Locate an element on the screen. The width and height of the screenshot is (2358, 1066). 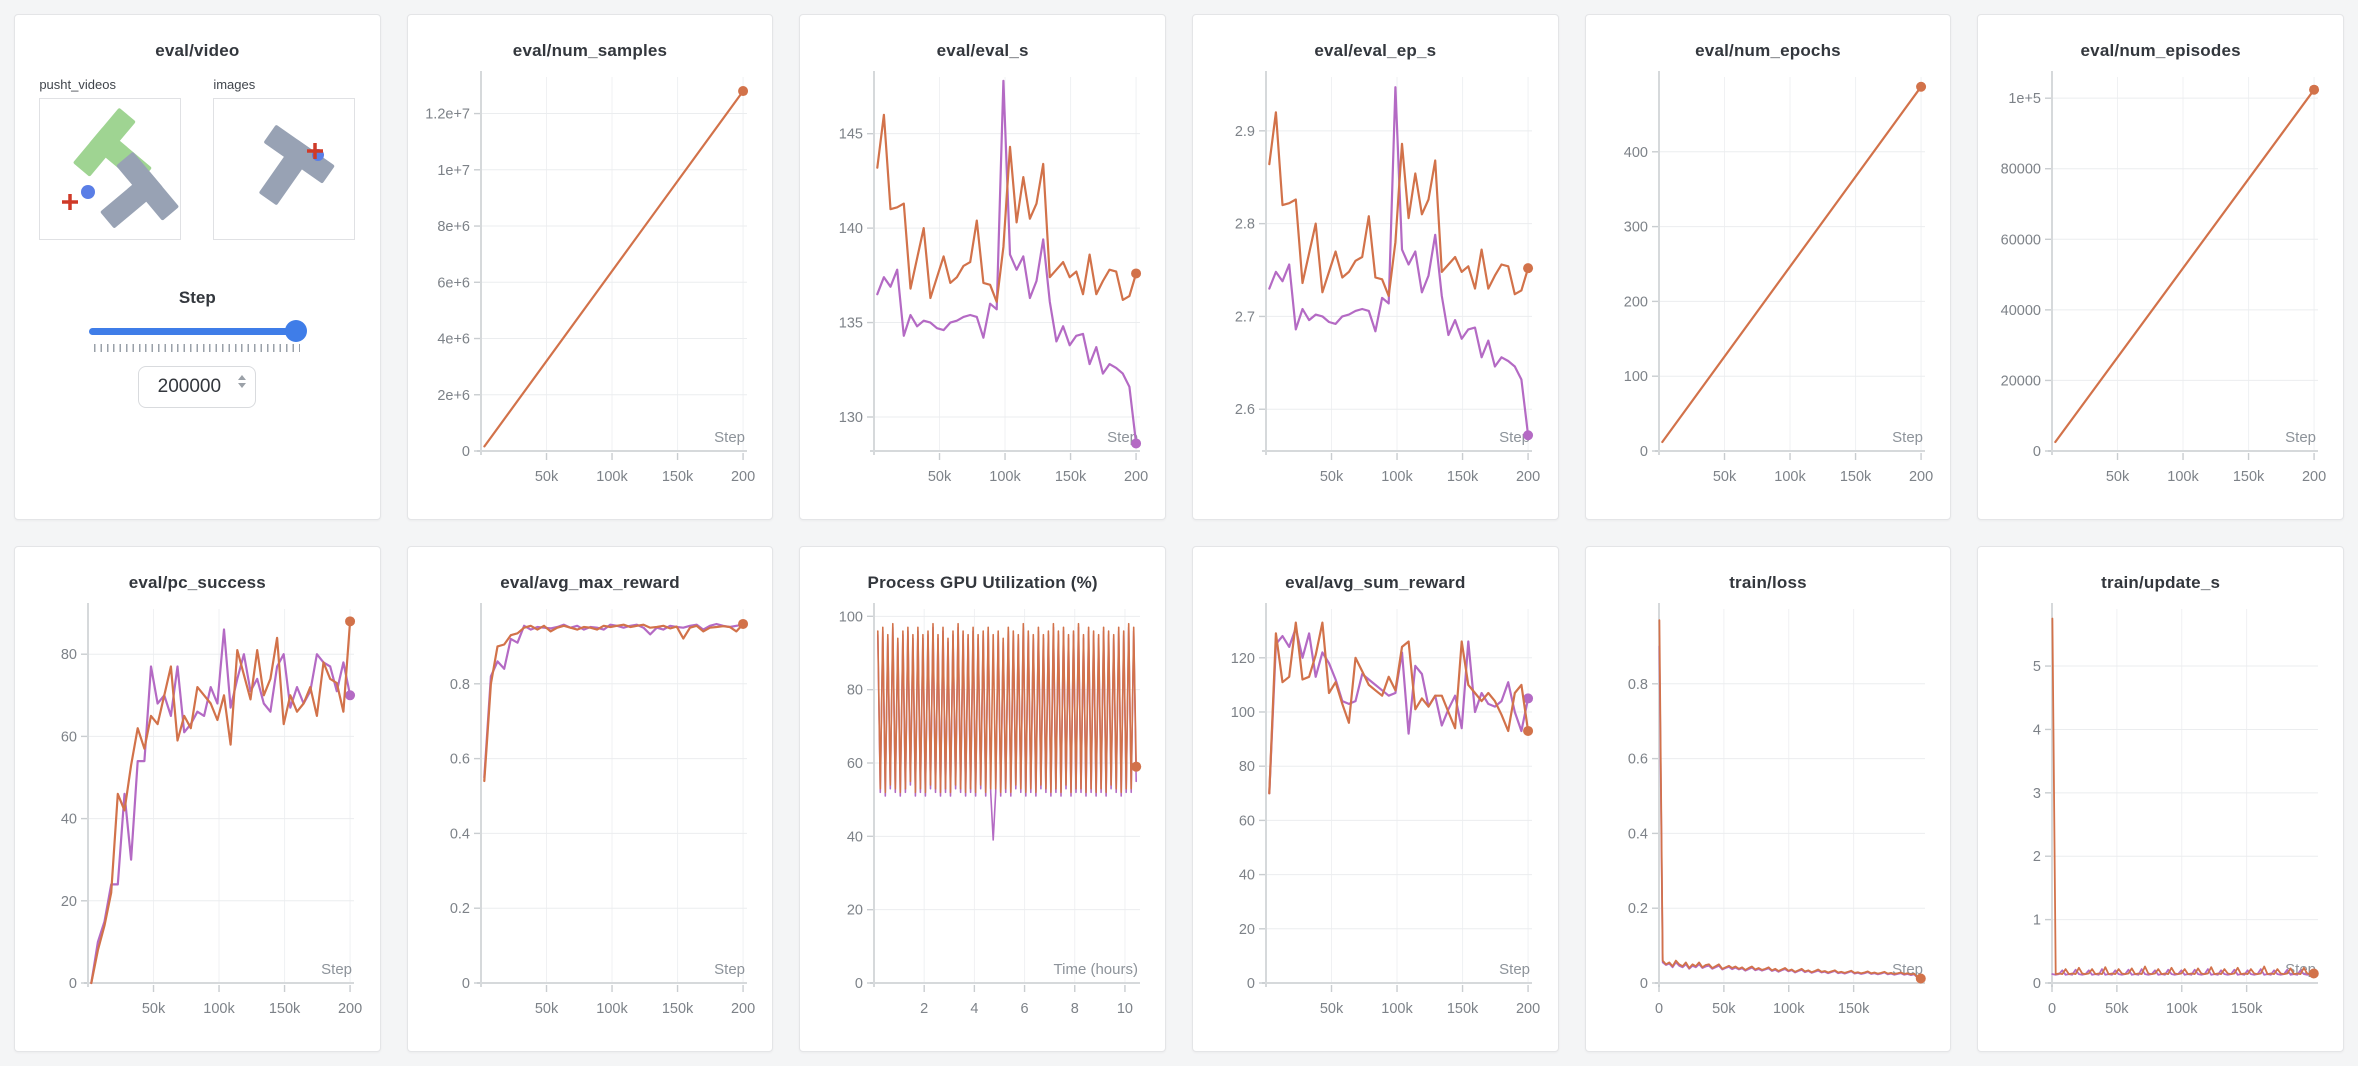
chart-eval-eval-s: 130 135 140 145 50k 100k 150k 200 Step is located at coordinates (983, 283).